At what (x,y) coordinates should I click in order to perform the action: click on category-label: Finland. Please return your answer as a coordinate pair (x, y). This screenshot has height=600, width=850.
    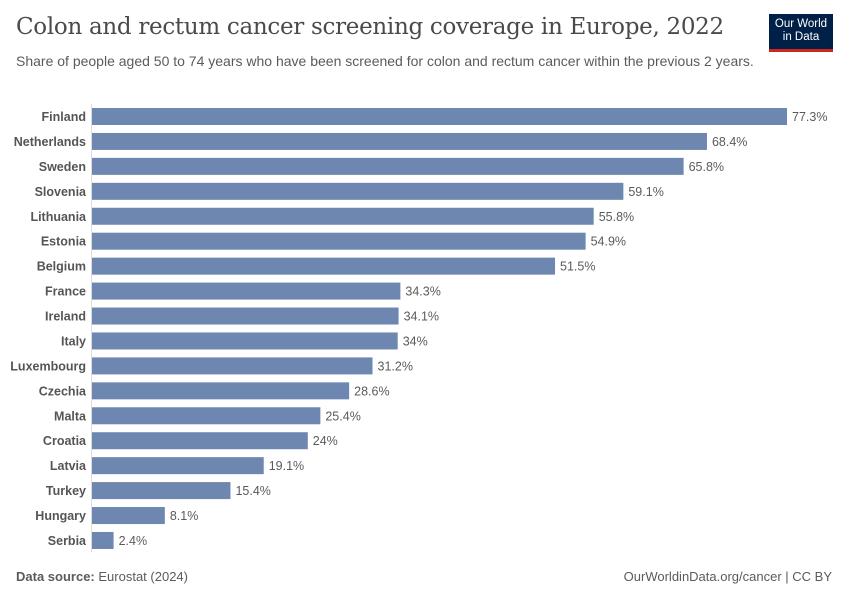
    Looking at the image, I should click on (64, 117).